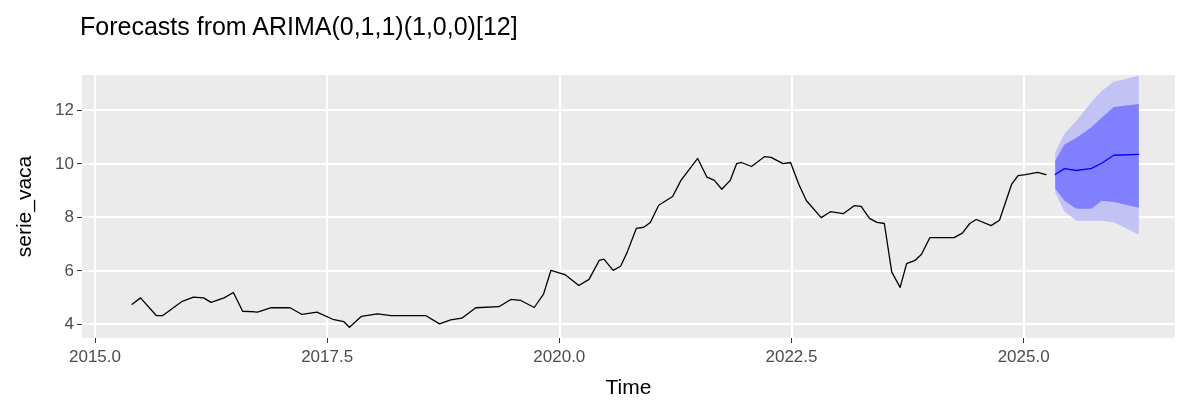 The height and width of the screenshot is (412, 1185). I want to click on x-tick-label: 2017.5, so click(327, 356).